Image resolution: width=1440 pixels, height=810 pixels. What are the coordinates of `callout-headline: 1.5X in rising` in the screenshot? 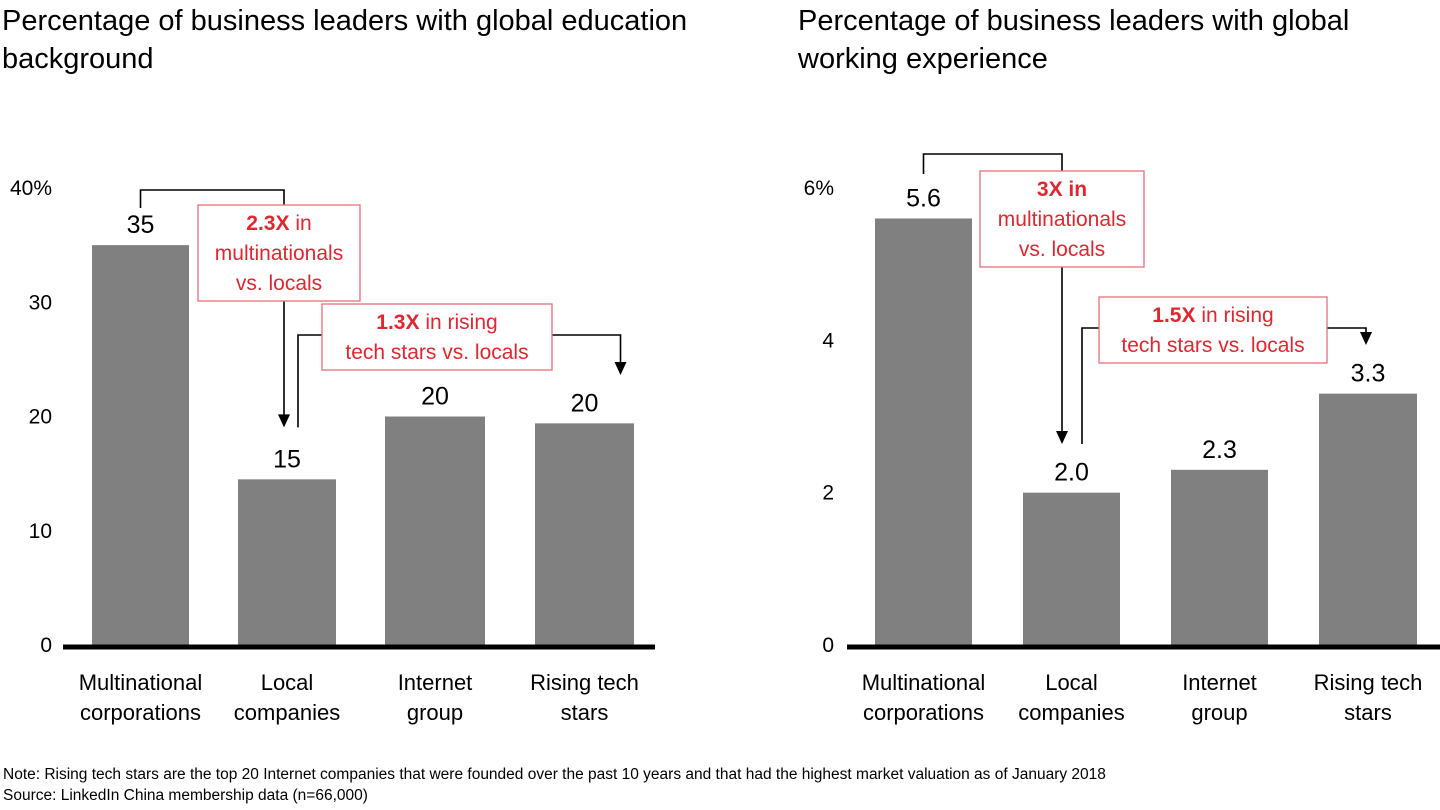 It's located at (1212, 315).